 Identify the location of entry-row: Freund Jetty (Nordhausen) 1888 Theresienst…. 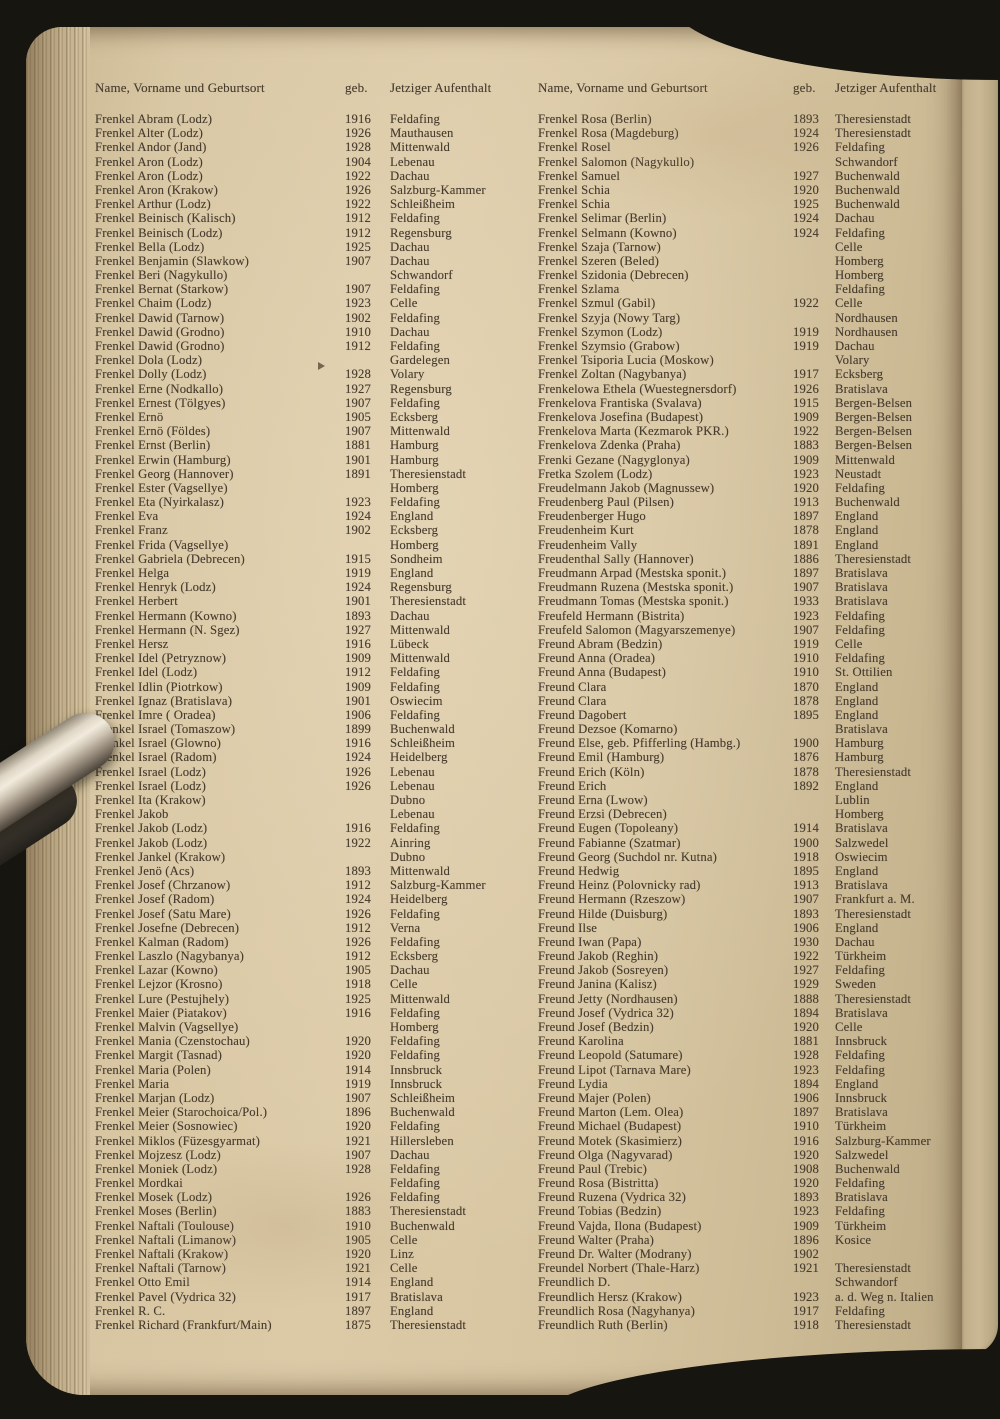
(758, 999).